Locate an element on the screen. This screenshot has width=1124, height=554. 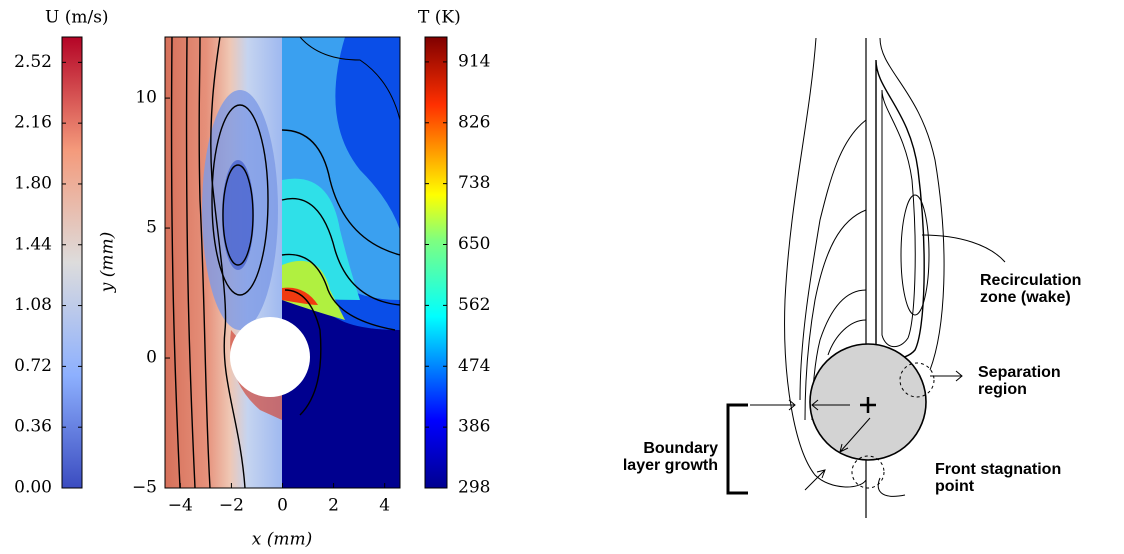
annotation: region is located at coordinates (1002, 389).